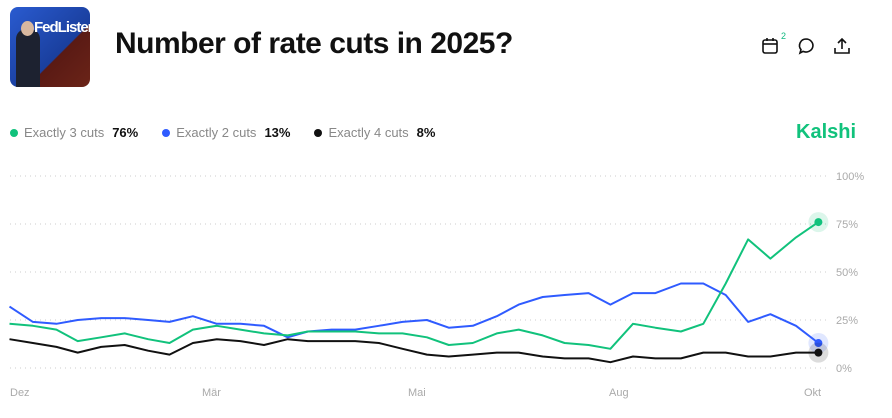 This screenshot has width=892, height=418. What do you see at coordinates (277, 132) in the screenshot?
I see `legend-value: 13%` at bounding box center [277, 132].